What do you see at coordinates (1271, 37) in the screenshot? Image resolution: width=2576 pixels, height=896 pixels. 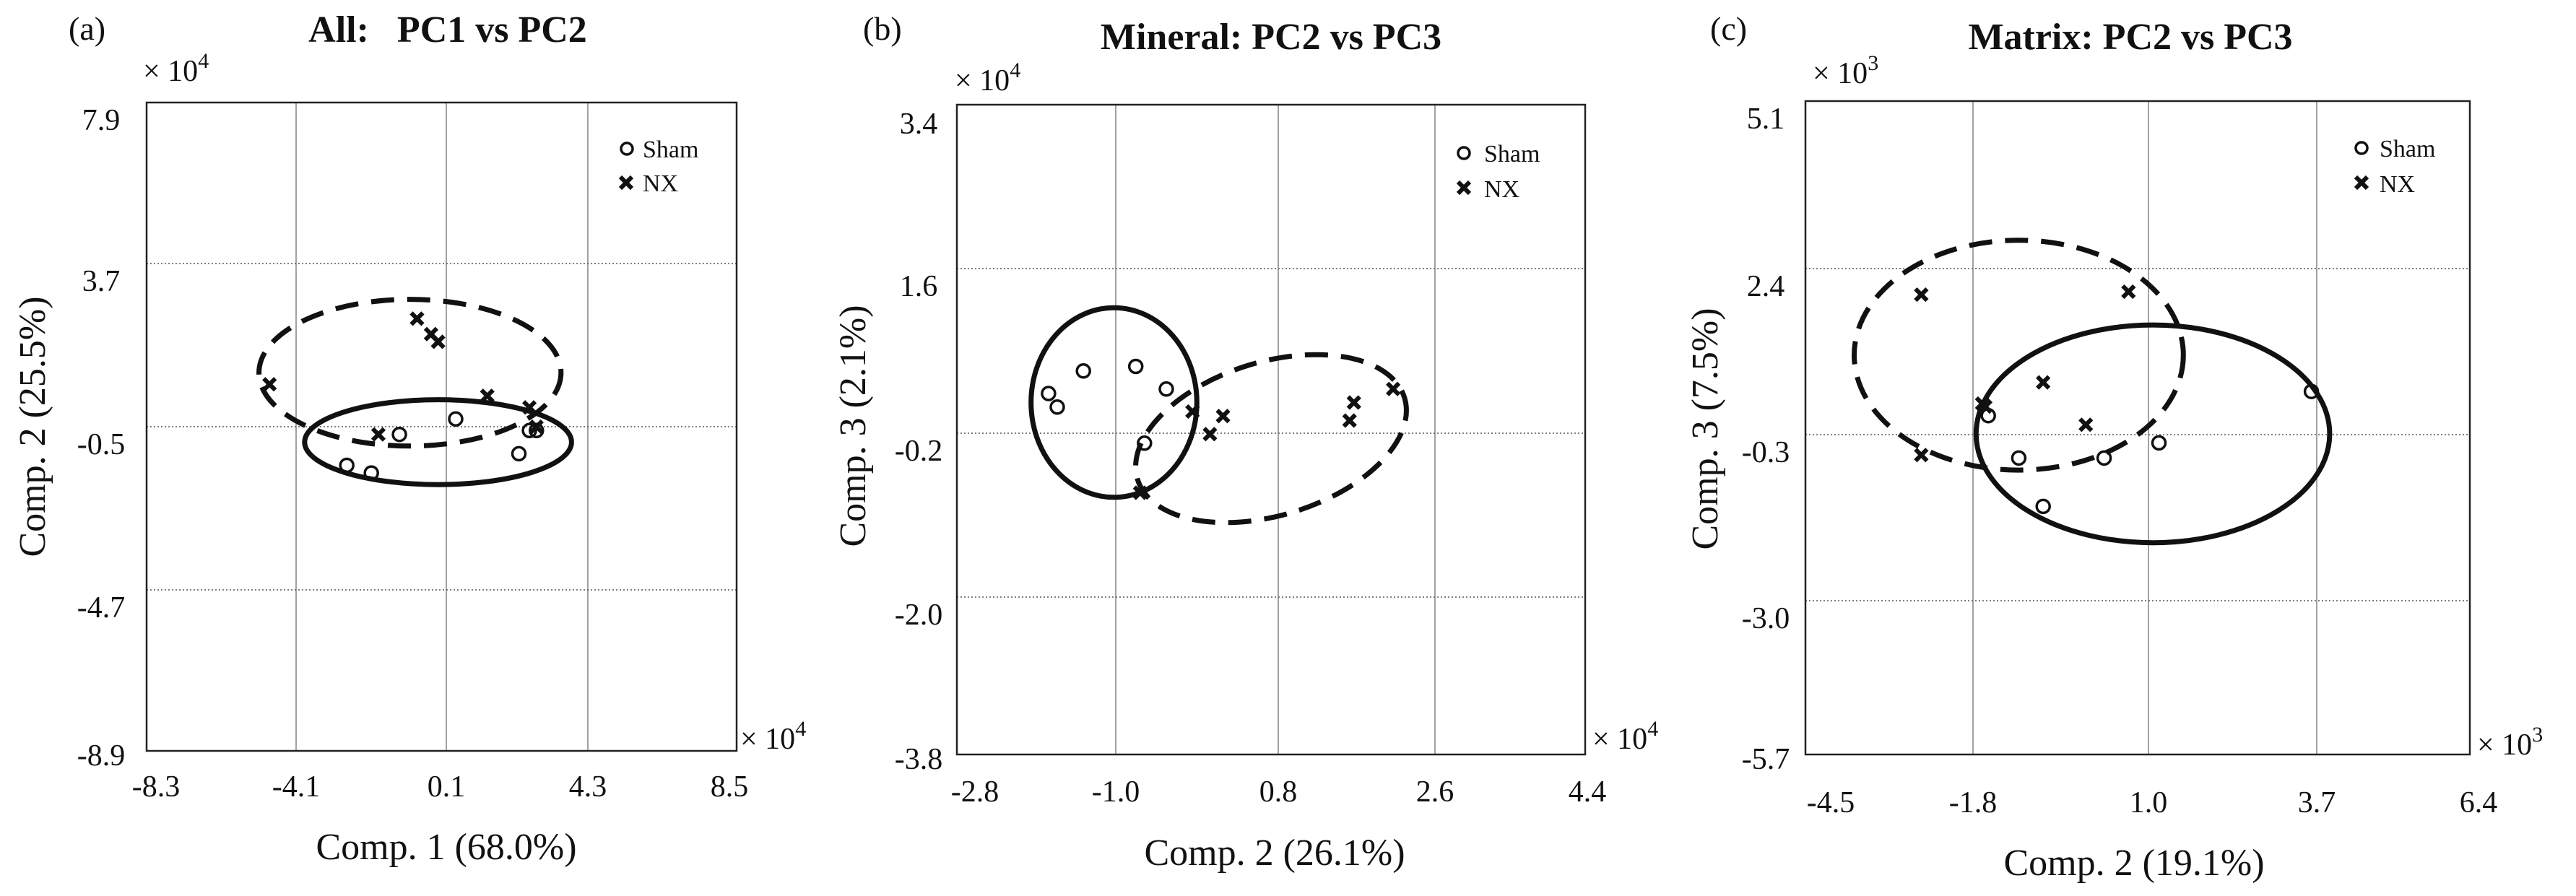 I see `panel-b-title: Mineral: PC2 vs PC3` at bounding box center [1271, 37].